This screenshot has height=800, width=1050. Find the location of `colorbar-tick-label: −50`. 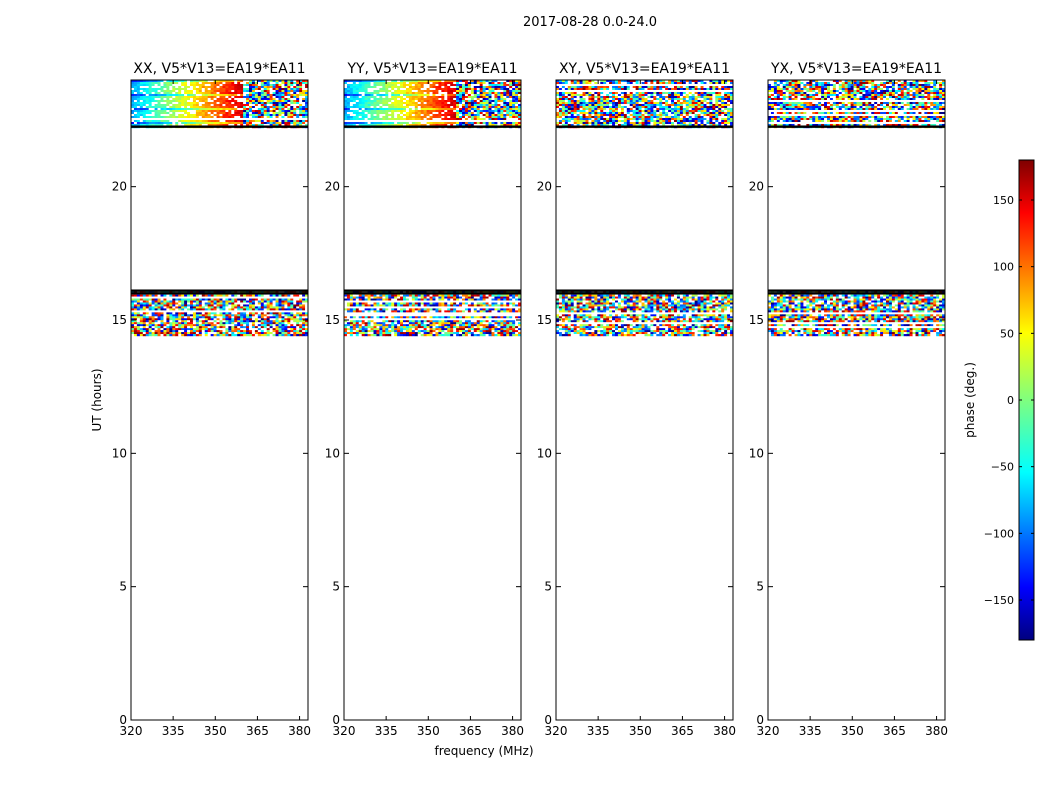

colorbar-tick-label: −50 is located at coordinates (1002, 467).